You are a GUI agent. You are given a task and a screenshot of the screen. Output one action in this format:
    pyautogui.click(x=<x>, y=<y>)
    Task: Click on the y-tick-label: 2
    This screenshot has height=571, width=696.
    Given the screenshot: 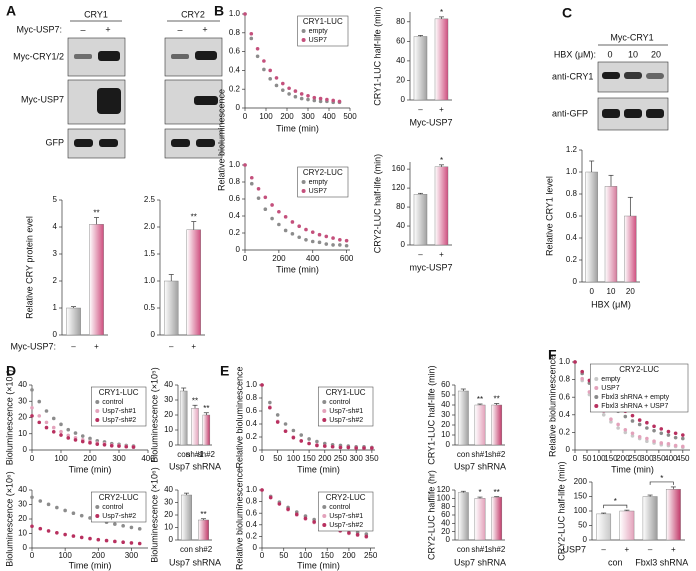 What is the action you would take?
    pyautogui.click(x=55, y=280)
    